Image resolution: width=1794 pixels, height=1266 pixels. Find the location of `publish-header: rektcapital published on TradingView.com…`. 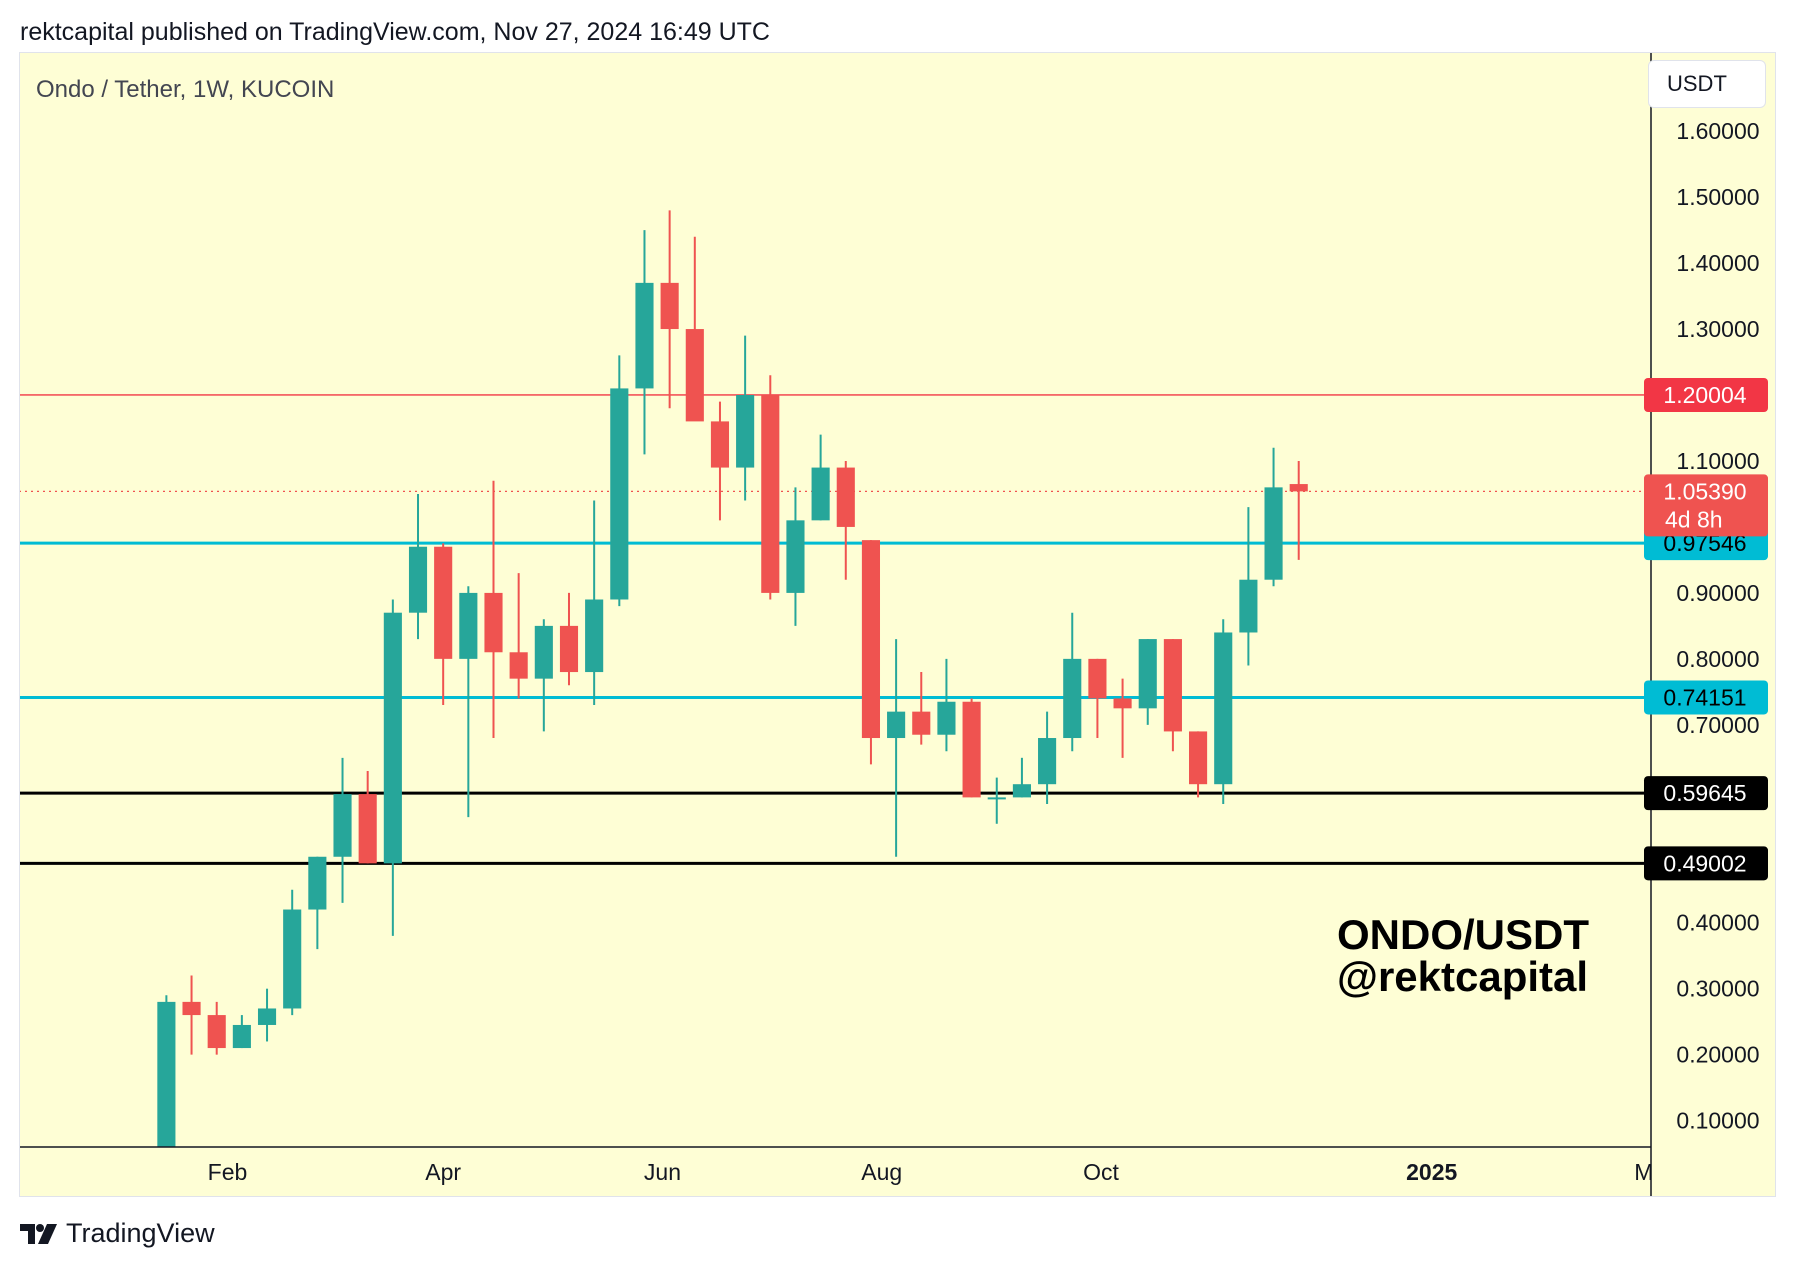

publish-header: rektcapital published on TradingView.com… is located at coordinates (395, 32).